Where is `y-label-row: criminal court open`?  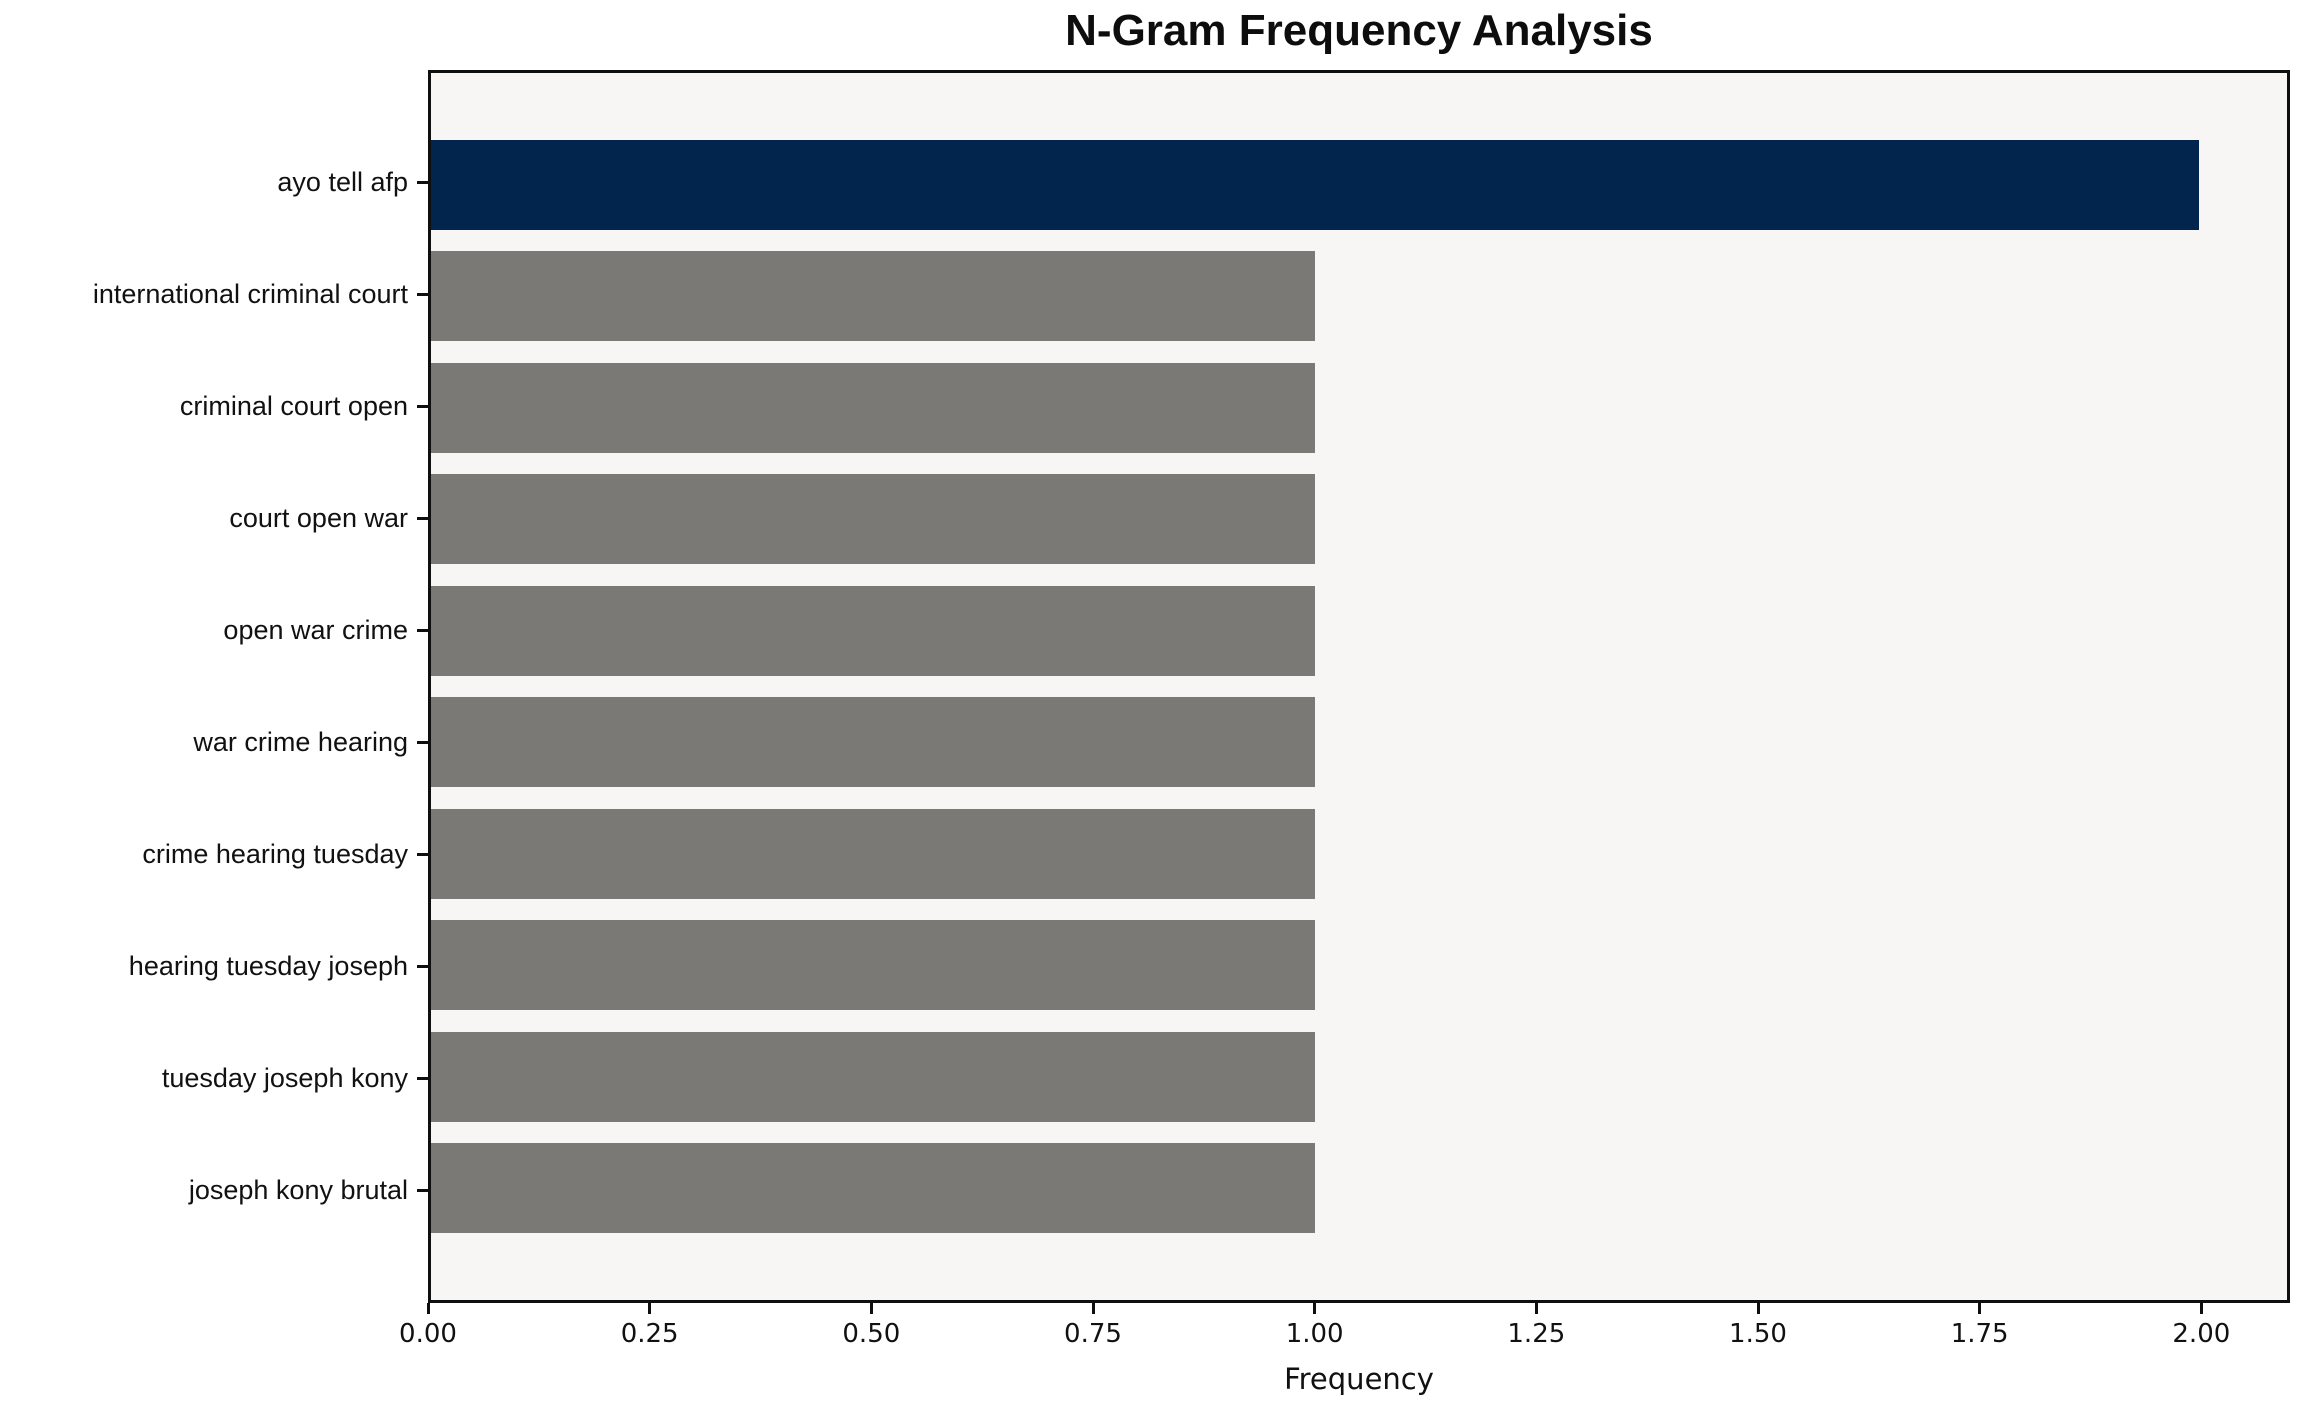 y-label-row: criminal court open is located at coordinates (214, 406).